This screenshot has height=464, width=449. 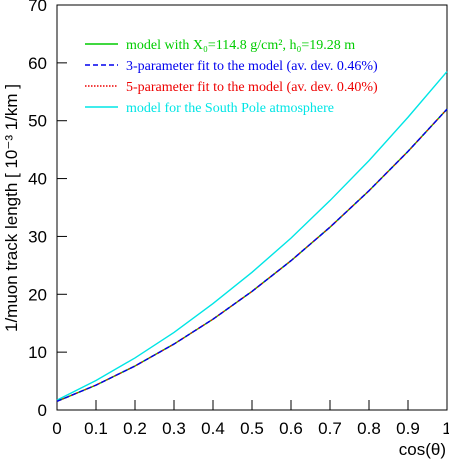 What do you see at coordinates (37, 7) in the screenshot?
I see `y-tick-label: 70` at bounding box center [37, 7].